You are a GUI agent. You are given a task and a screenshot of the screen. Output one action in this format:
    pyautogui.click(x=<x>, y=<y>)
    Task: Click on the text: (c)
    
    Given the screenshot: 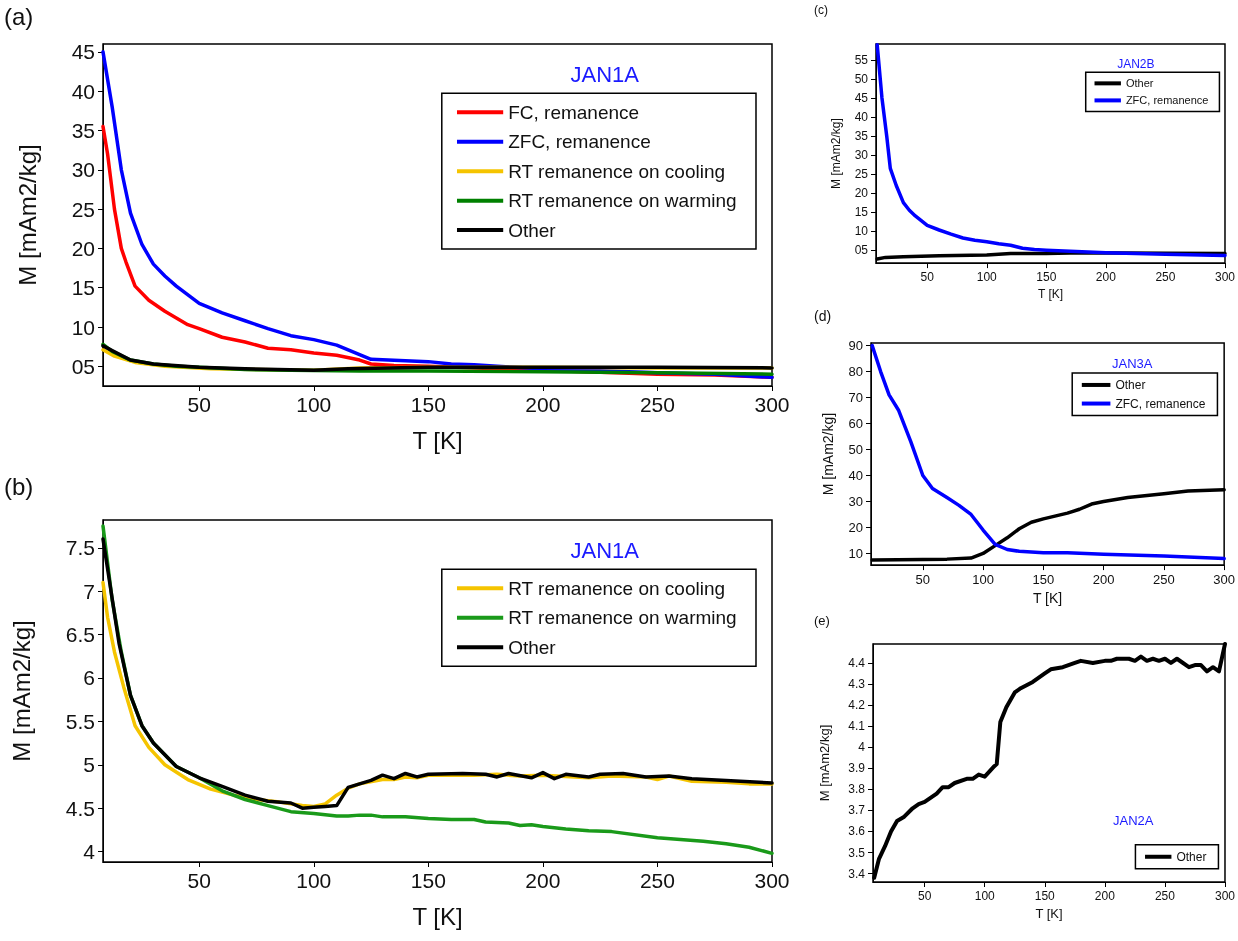 What is the action you would take?
    pyautogui.click(x=821, y=10)
    